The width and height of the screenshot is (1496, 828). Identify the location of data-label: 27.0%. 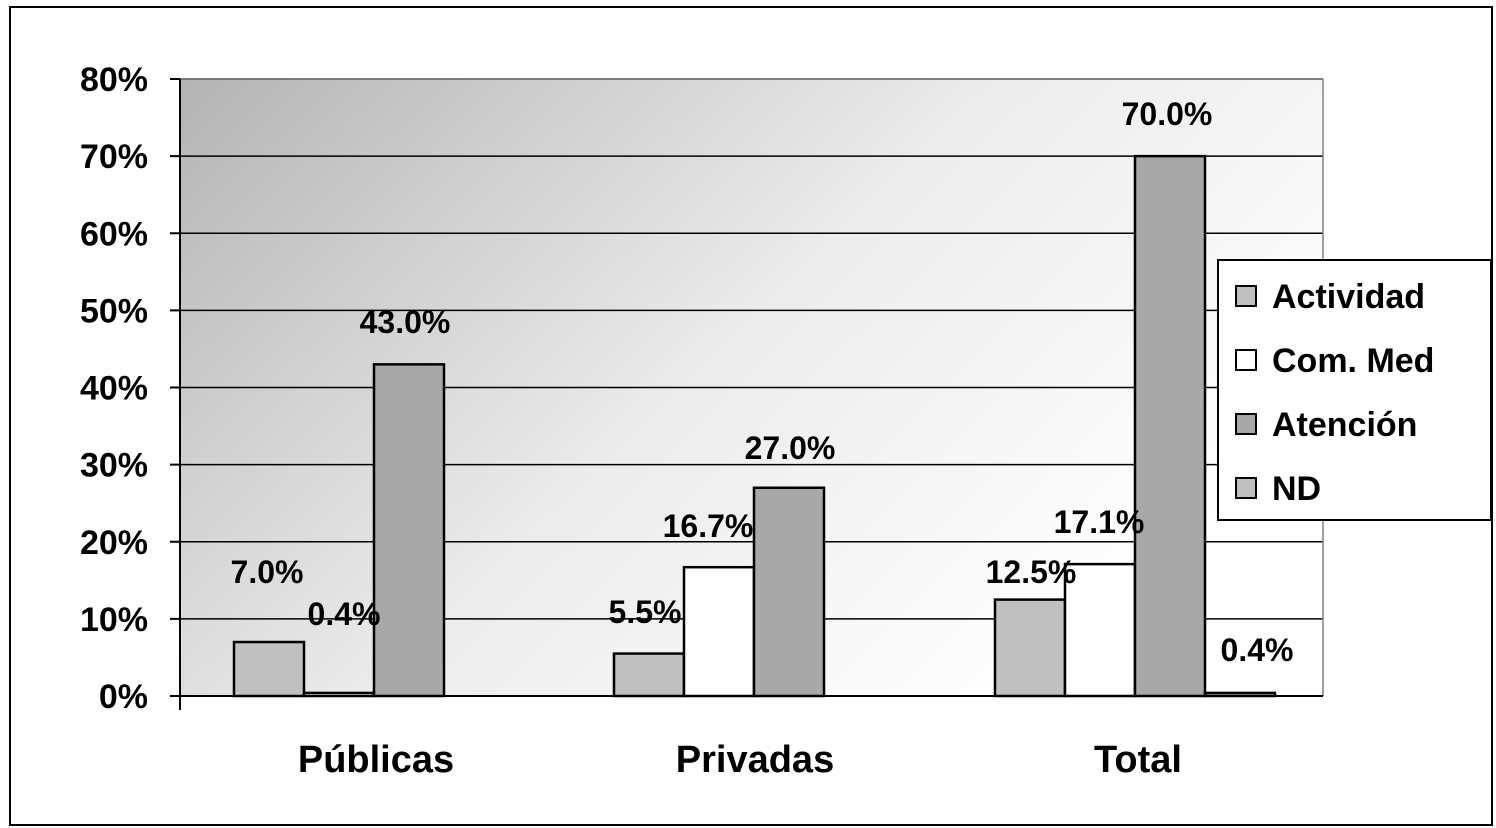
(790, 448).